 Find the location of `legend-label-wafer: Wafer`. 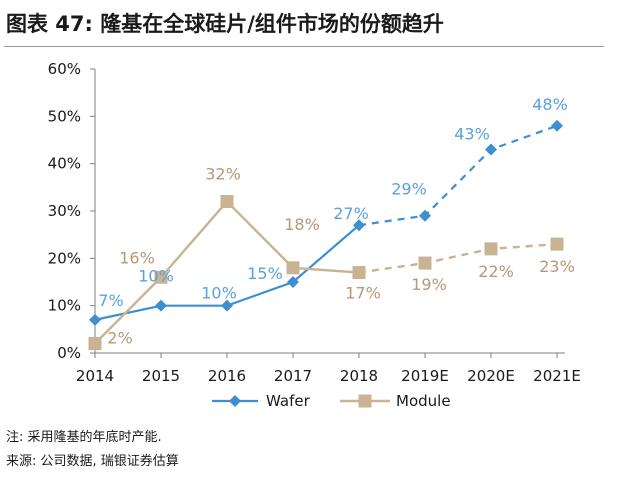

legend-label-wafer: Wafer is located at coordinates (288, 401).